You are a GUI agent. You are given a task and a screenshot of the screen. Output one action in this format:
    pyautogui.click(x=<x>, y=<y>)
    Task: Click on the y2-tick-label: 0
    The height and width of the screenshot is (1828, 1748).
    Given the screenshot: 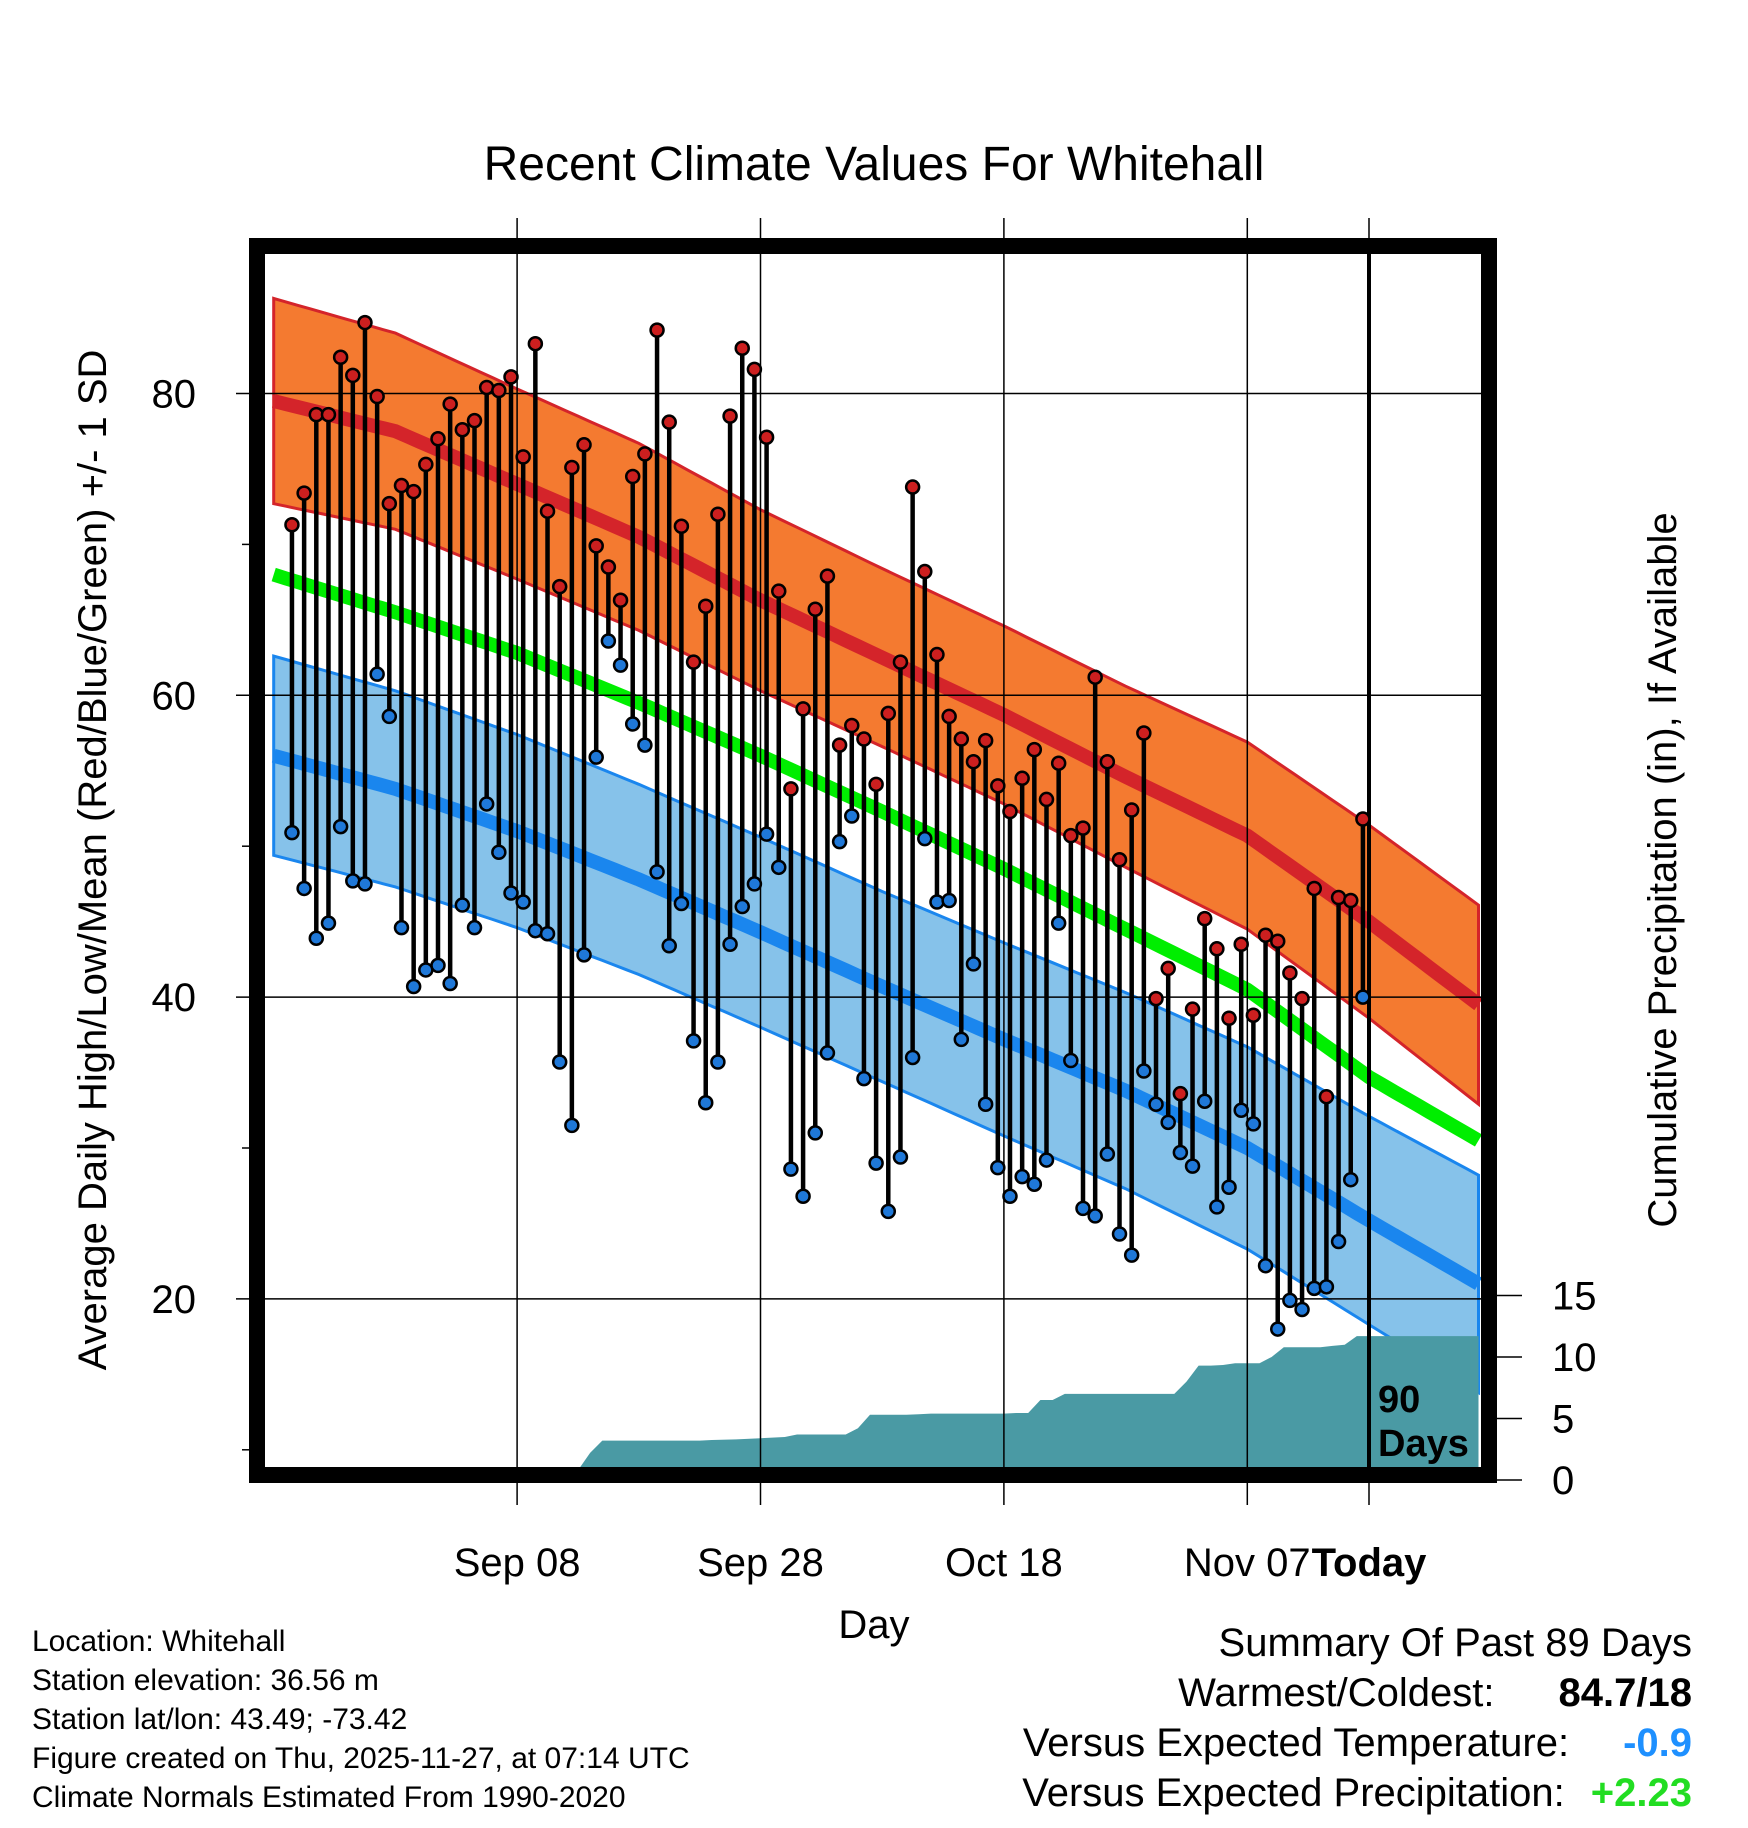 What is the action you would take?
    pyautogui.click(x=1563, y=1481)
    